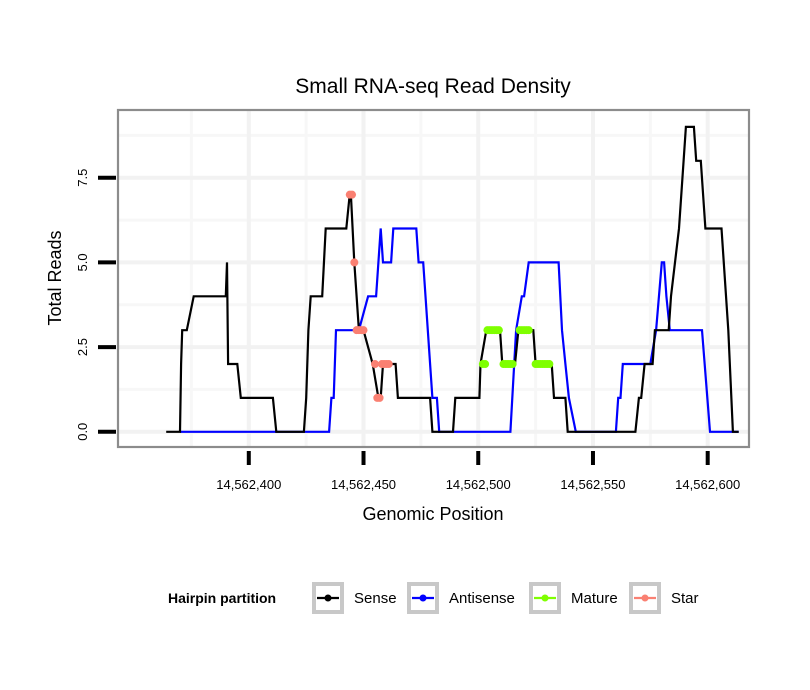 This screenshot has width=810, height=690. What do you see at coordinates (592, 484) in the screenshot?
I see `x-tick-label: 14,562,550` at bounding box center [592, 484].